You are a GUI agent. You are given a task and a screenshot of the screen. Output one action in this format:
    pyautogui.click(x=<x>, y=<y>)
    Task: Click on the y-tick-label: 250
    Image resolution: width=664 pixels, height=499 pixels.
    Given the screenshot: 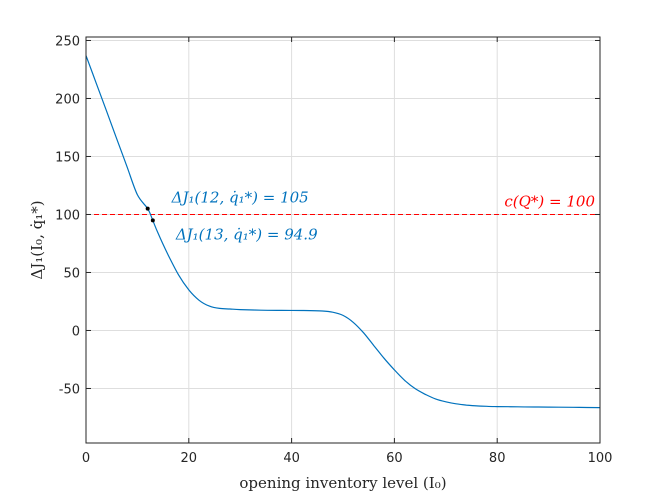 What is the action you would take?
    pyautogui.click(x=67, y=41)
    